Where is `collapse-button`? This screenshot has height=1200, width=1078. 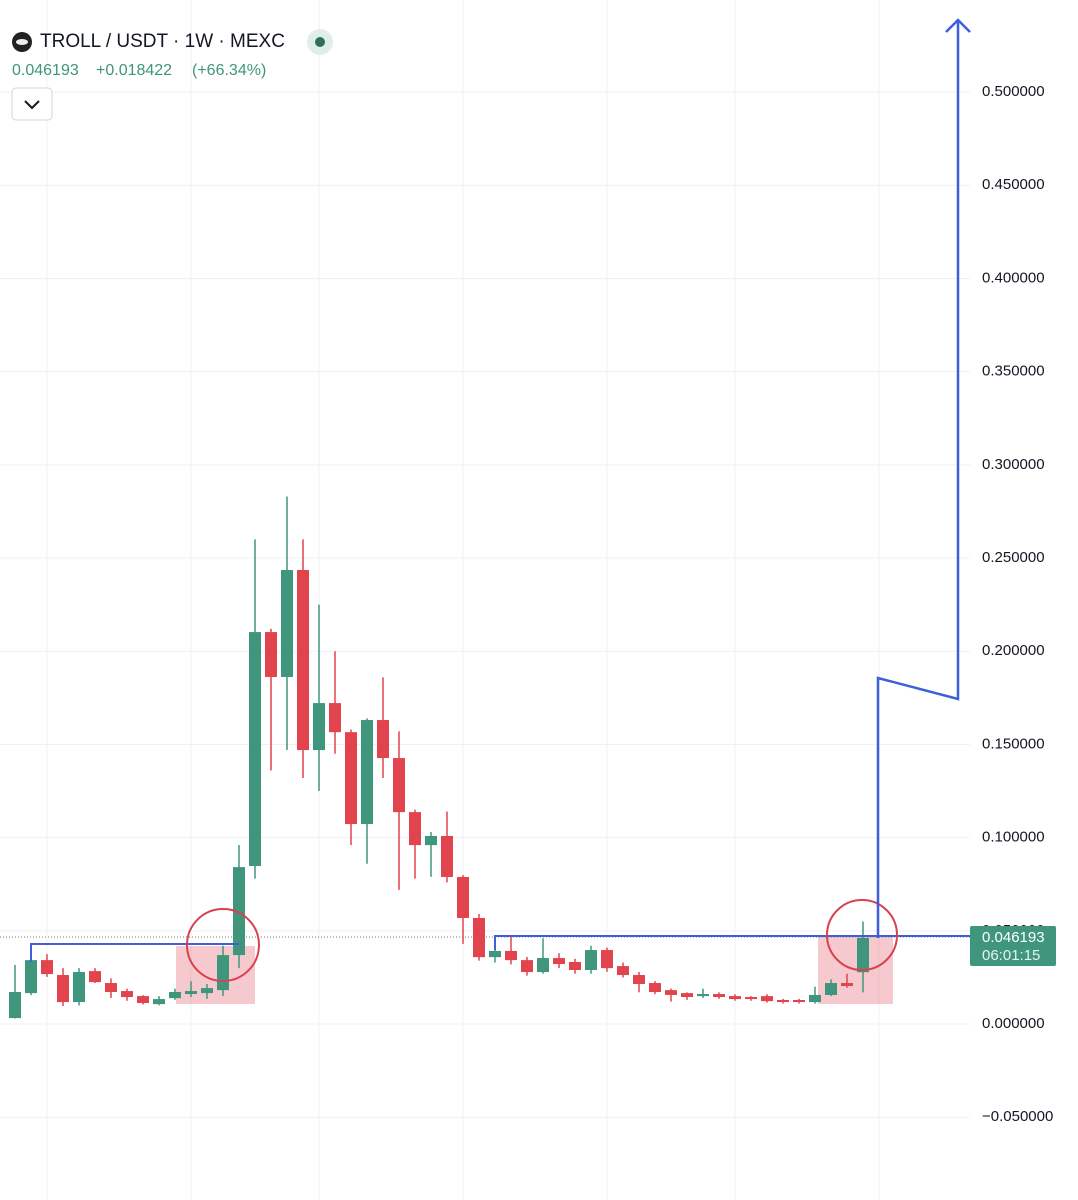
collapse-button is located at coordinates (32, 104).